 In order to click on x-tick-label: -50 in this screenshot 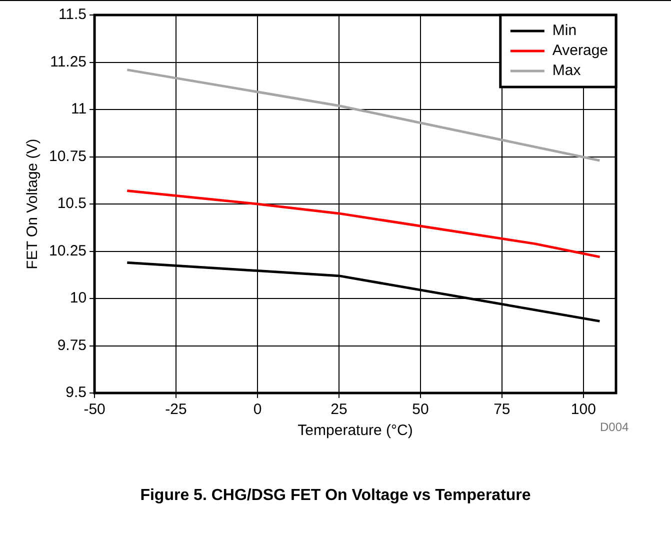, I will do `click(95, 409)`.